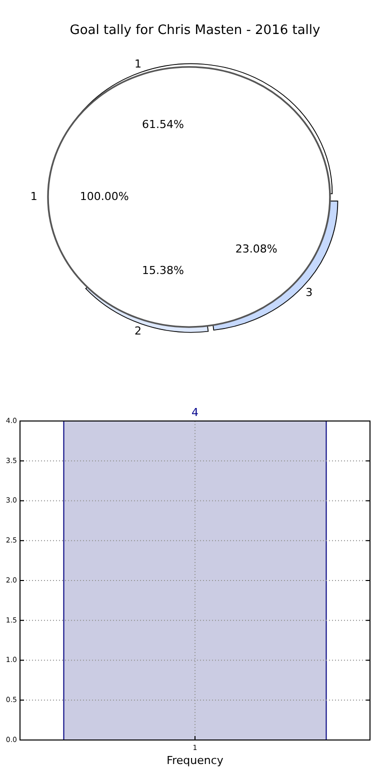 This screenshot has height=780, width=390. I want to click on data-label: 61.54%, so click(163, 125).